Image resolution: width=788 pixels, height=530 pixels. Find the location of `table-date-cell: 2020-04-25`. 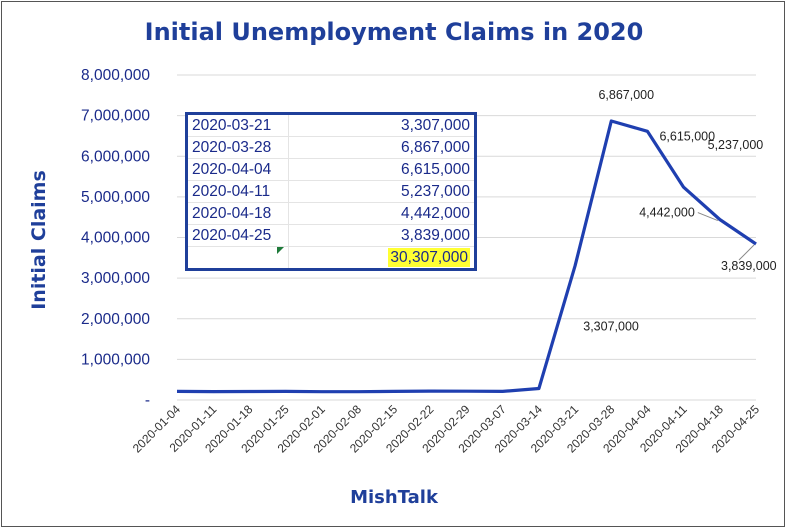

table-date-cell: 2020-04-25 is located at coordinates (237, 235).